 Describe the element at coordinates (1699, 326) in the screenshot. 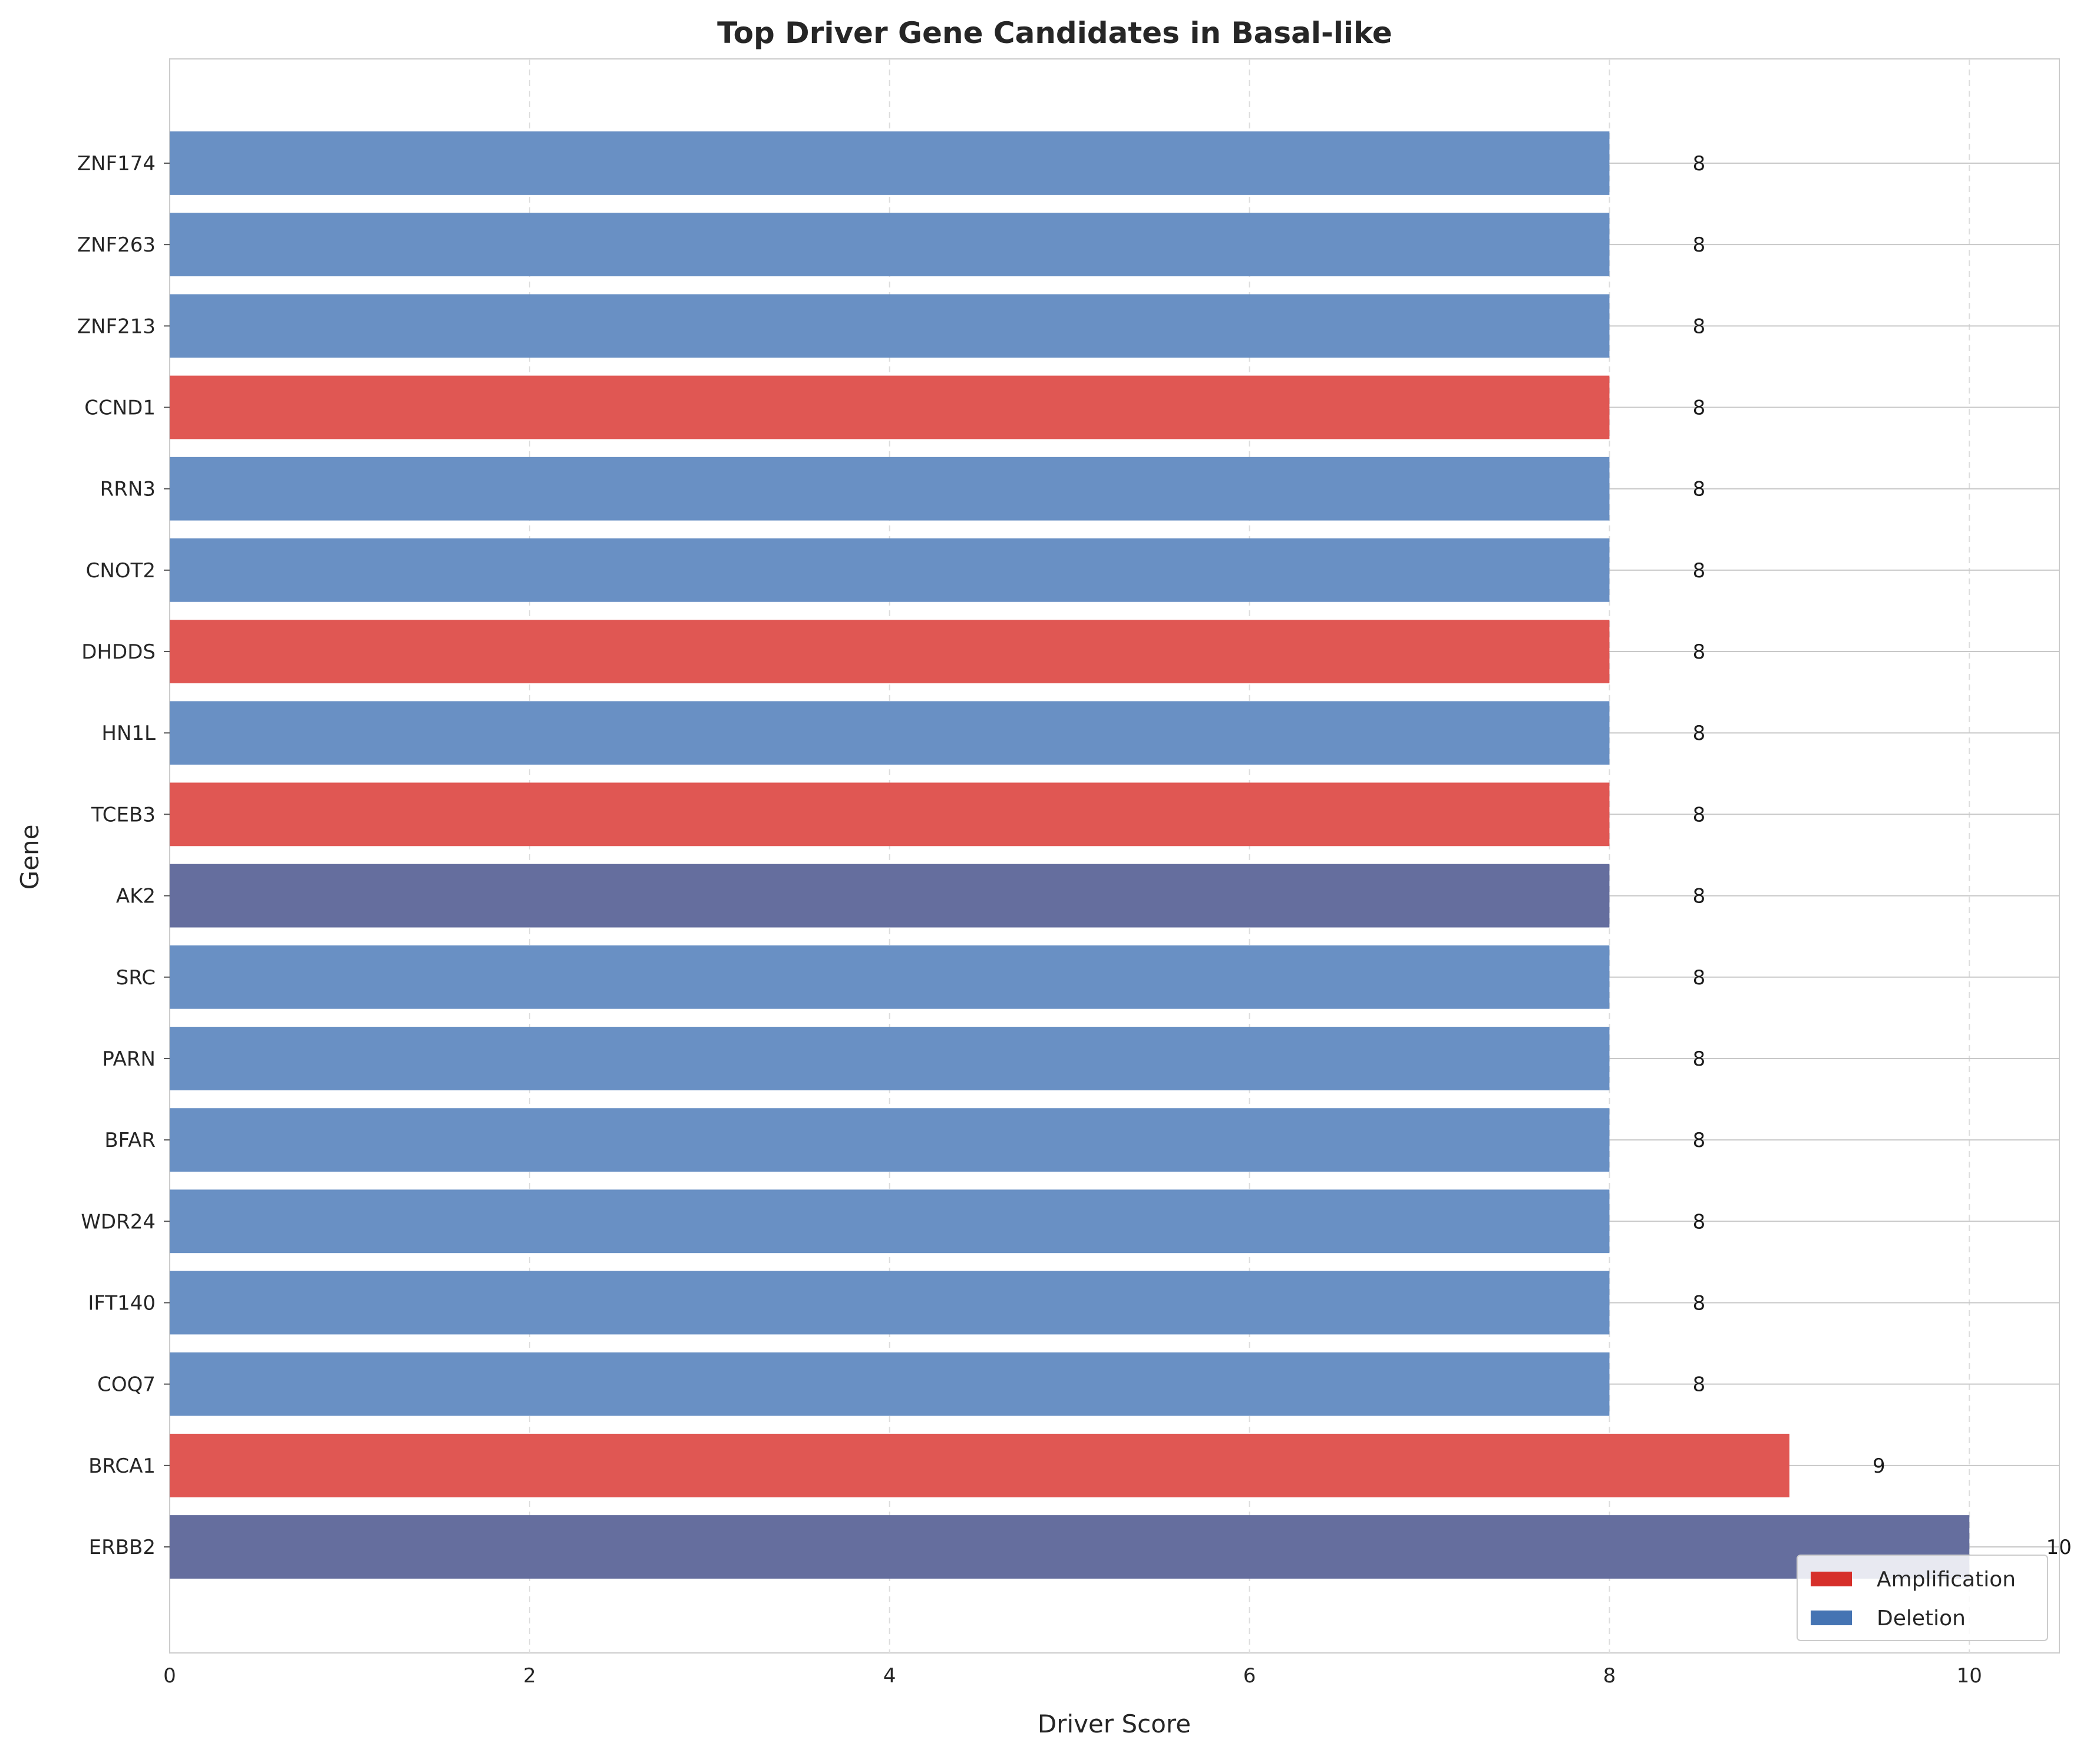

I see `value-label-znf213: 8` at that location.